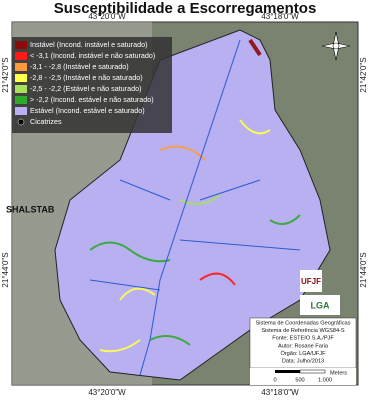  I want to click on scale-tick-label: 500, so click(299, 380).